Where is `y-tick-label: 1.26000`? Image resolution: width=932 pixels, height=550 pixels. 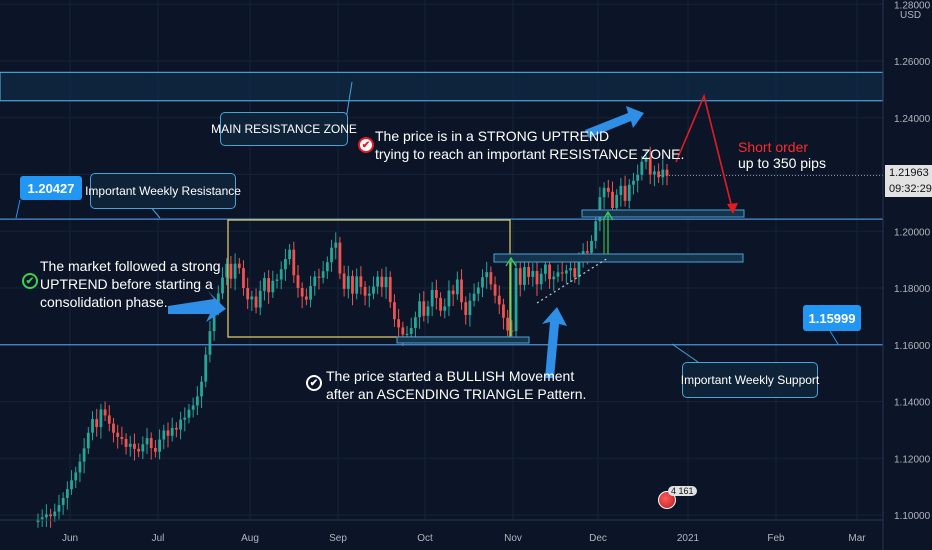 y-tick-label: 1.26000 is located at coordinates (912, 62).